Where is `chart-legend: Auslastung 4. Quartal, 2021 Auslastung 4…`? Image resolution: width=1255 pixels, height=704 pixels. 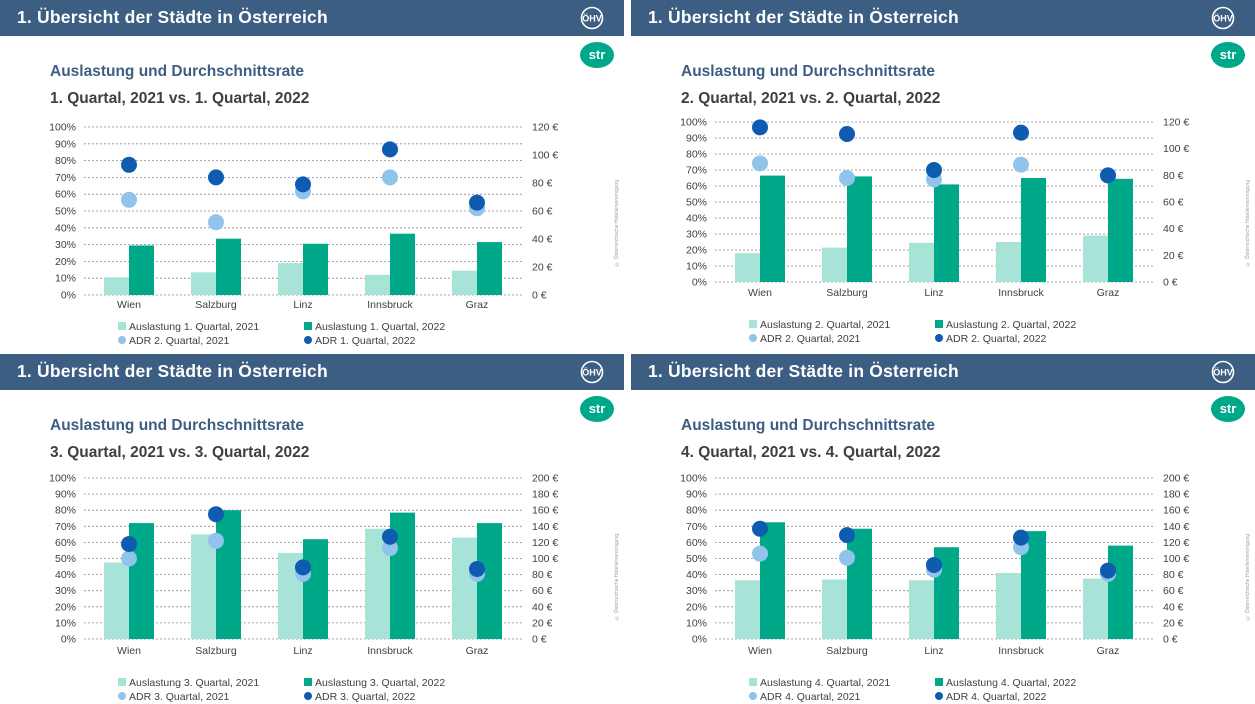
chart-legend: Auslastung 4. Quartal, 2021 Auslastung 4… is located at coordinates (939, 690).